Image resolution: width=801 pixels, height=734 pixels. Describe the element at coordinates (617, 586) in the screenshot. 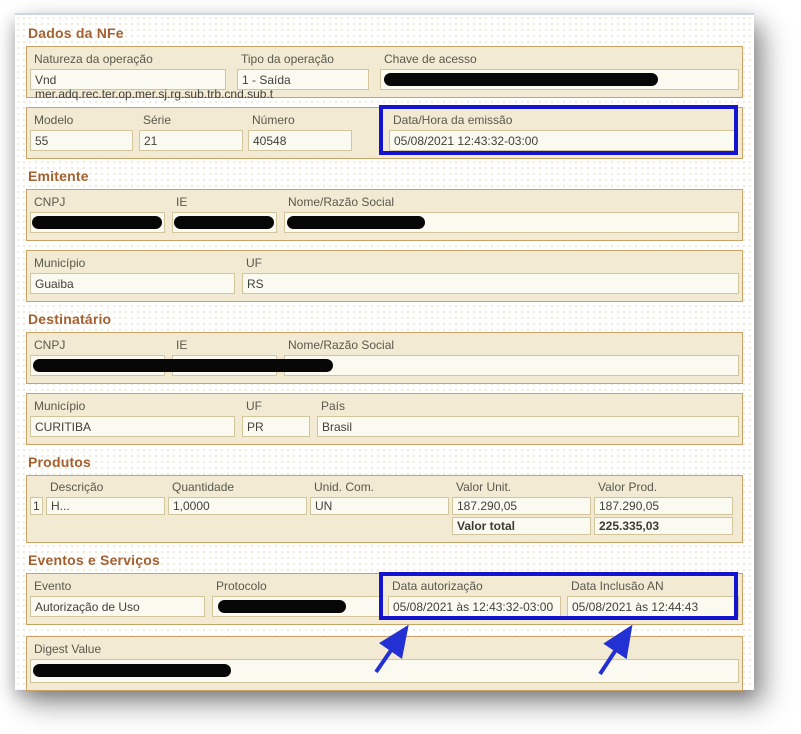

I see `data-inclusao-an-label: Data Inclusão AN` at that location.